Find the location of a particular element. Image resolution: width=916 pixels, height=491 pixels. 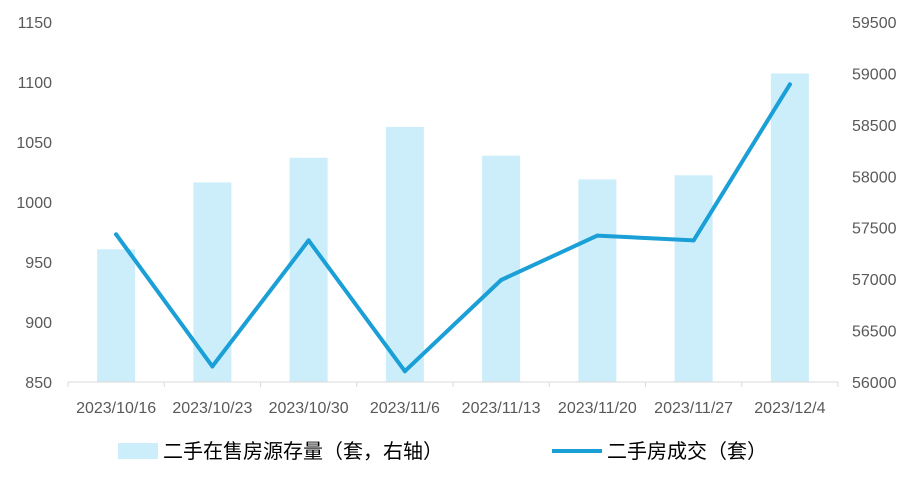

left-axis-tick-label: 1050 is located at coordinates (34, 143).